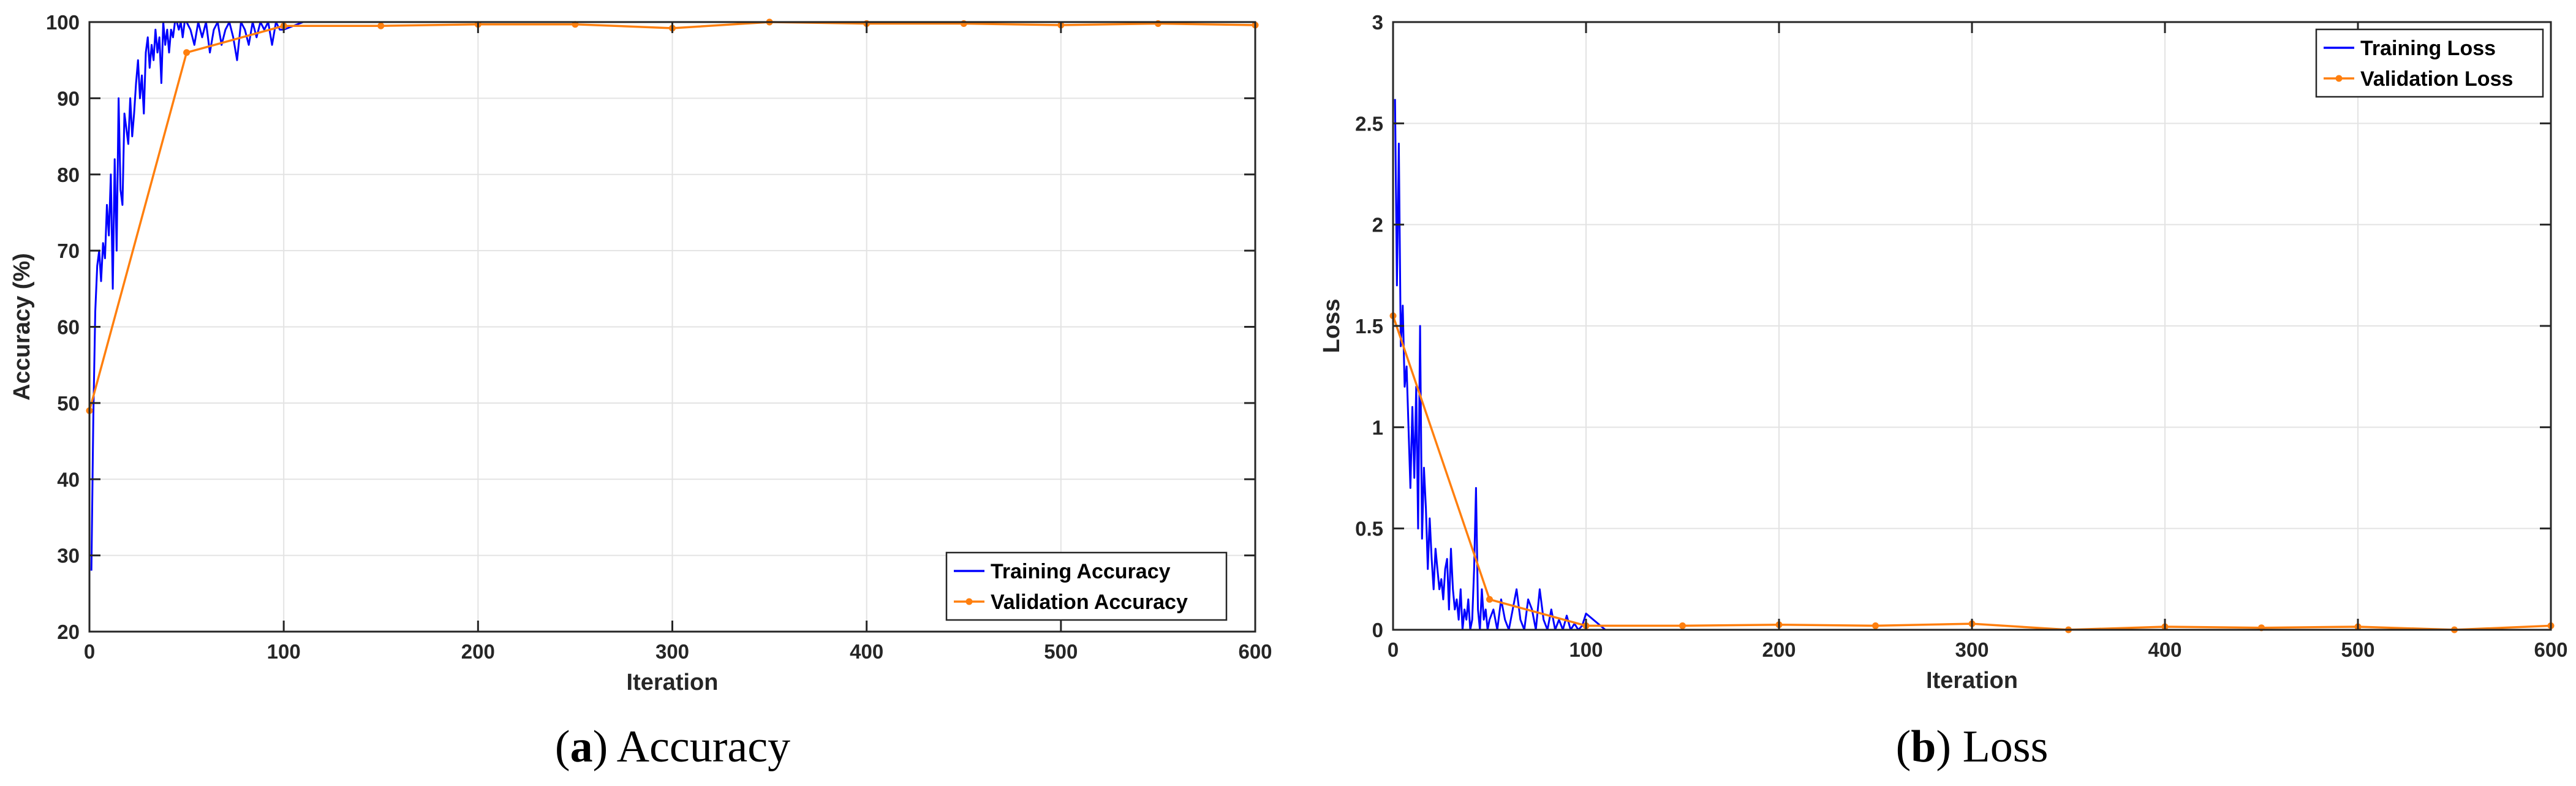 The image size is (2576, 786). I want to click on legend-label: Training Loss, so click(2428, 48).